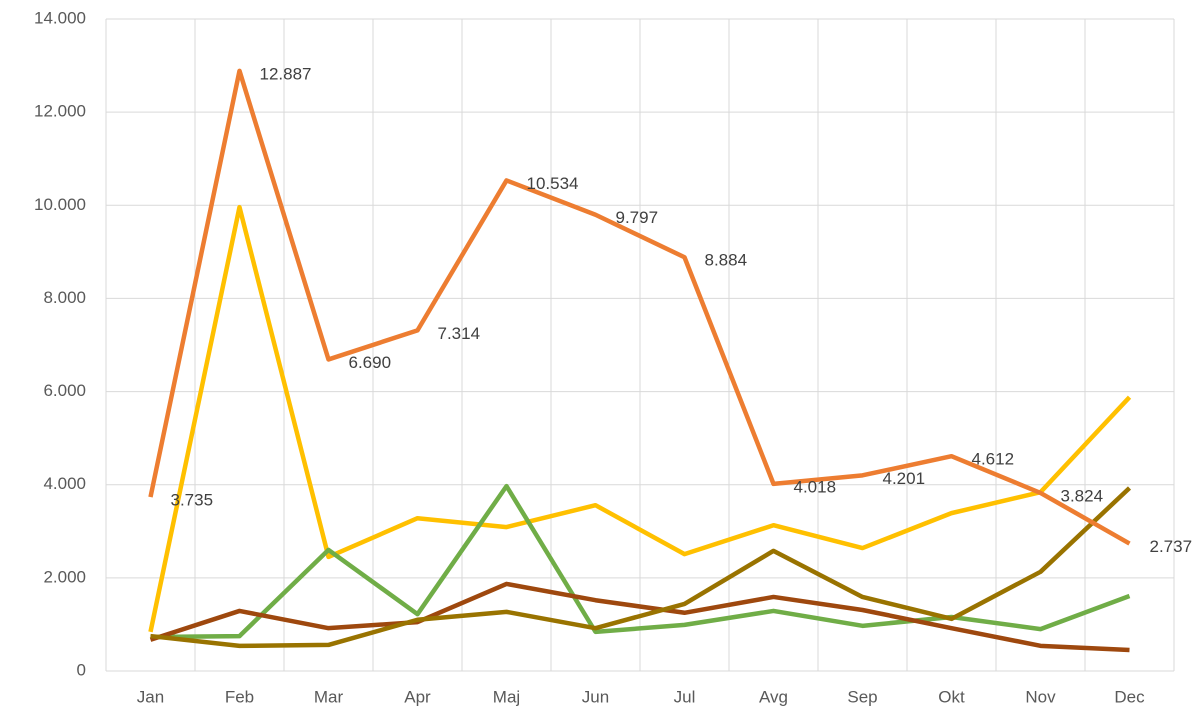 This screenshot has width=1204, height=710. Describe the element at coordinates (286, 73) in the screenshot. I see `data-label: 12.887` at that location.